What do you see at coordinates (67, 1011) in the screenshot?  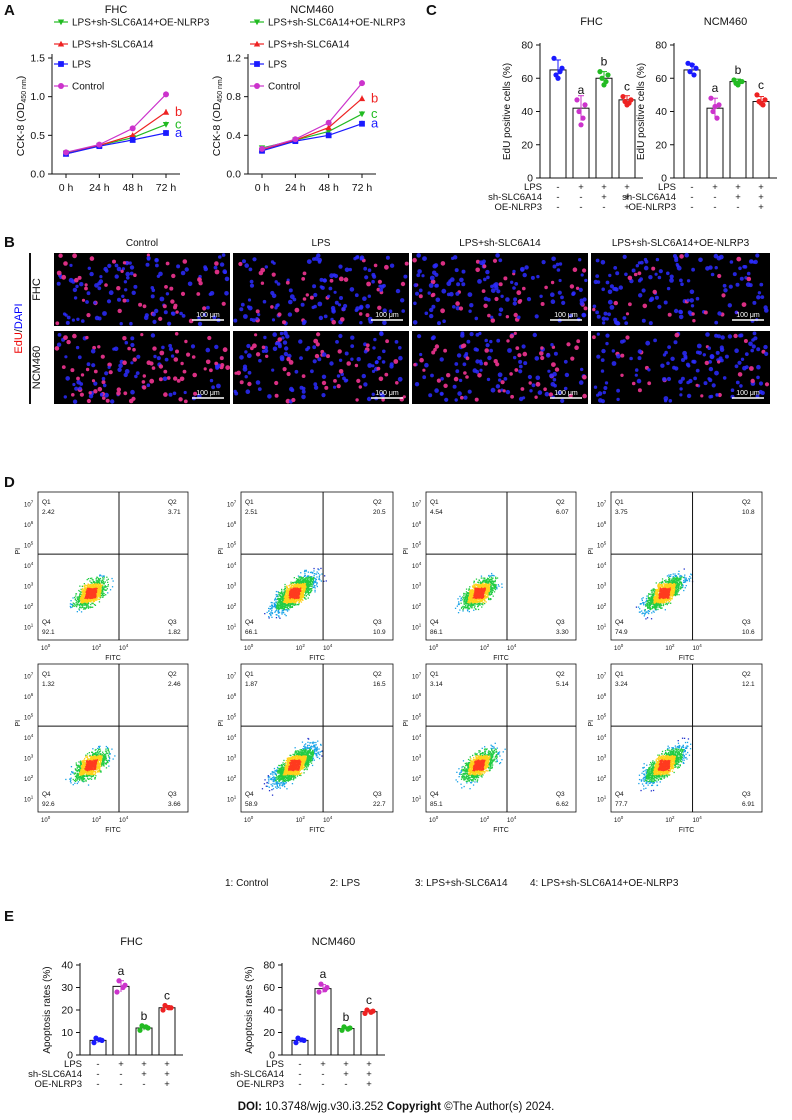 I see `y-tick-label: 20` at bounding box center [67, 1011].